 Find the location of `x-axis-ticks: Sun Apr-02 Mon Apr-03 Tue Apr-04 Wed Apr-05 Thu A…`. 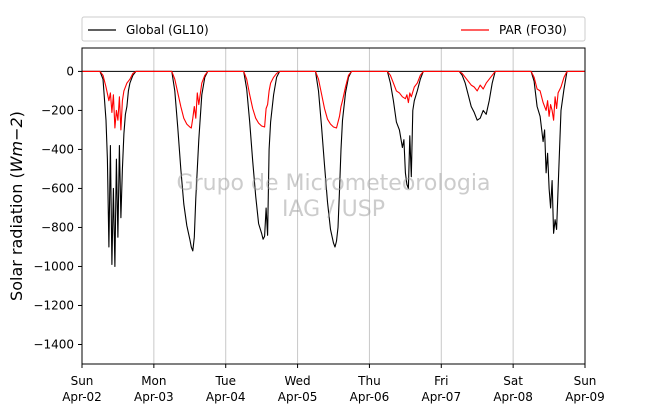

x-axis-ticks: Sun Apr-02 Mon Apr-03 Tue Apr-04 Wed Apr-05 Thu A… is located at coordinates (333, 384).